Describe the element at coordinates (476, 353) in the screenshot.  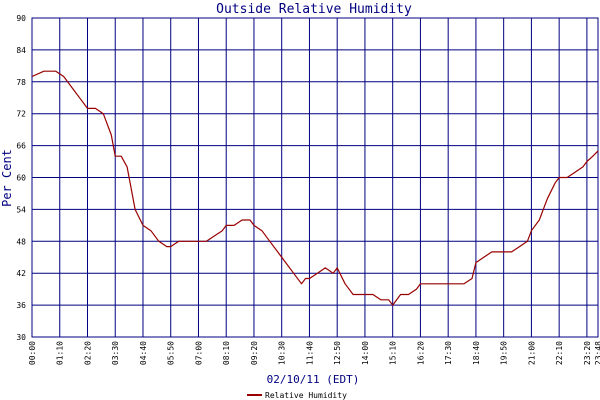
I see `x-tick-label: 18:40` at that location.